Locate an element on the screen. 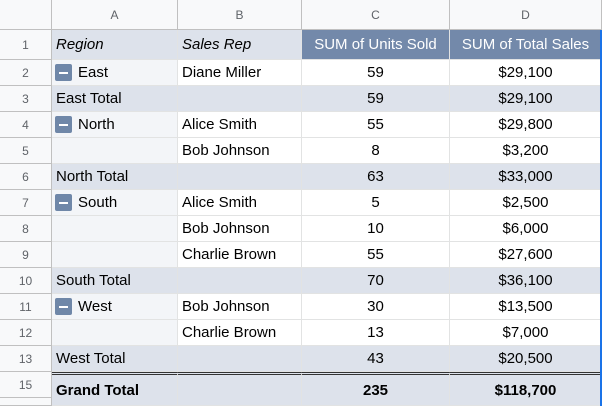  cell: Diane Miller is located at coordinates (240, 73).